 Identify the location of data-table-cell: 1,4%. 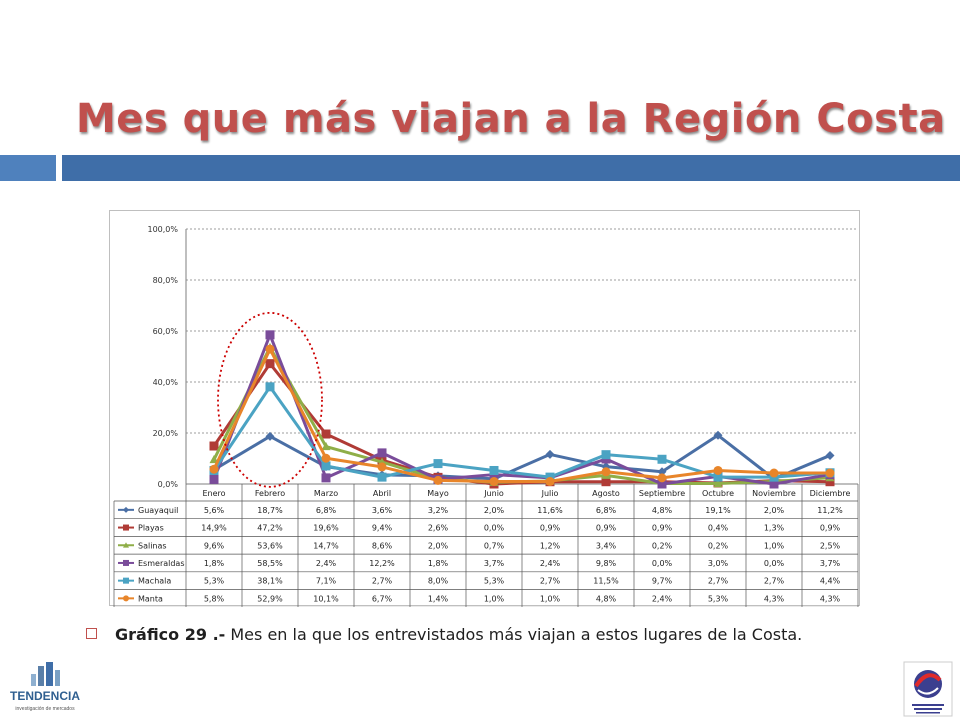
(438, 598).